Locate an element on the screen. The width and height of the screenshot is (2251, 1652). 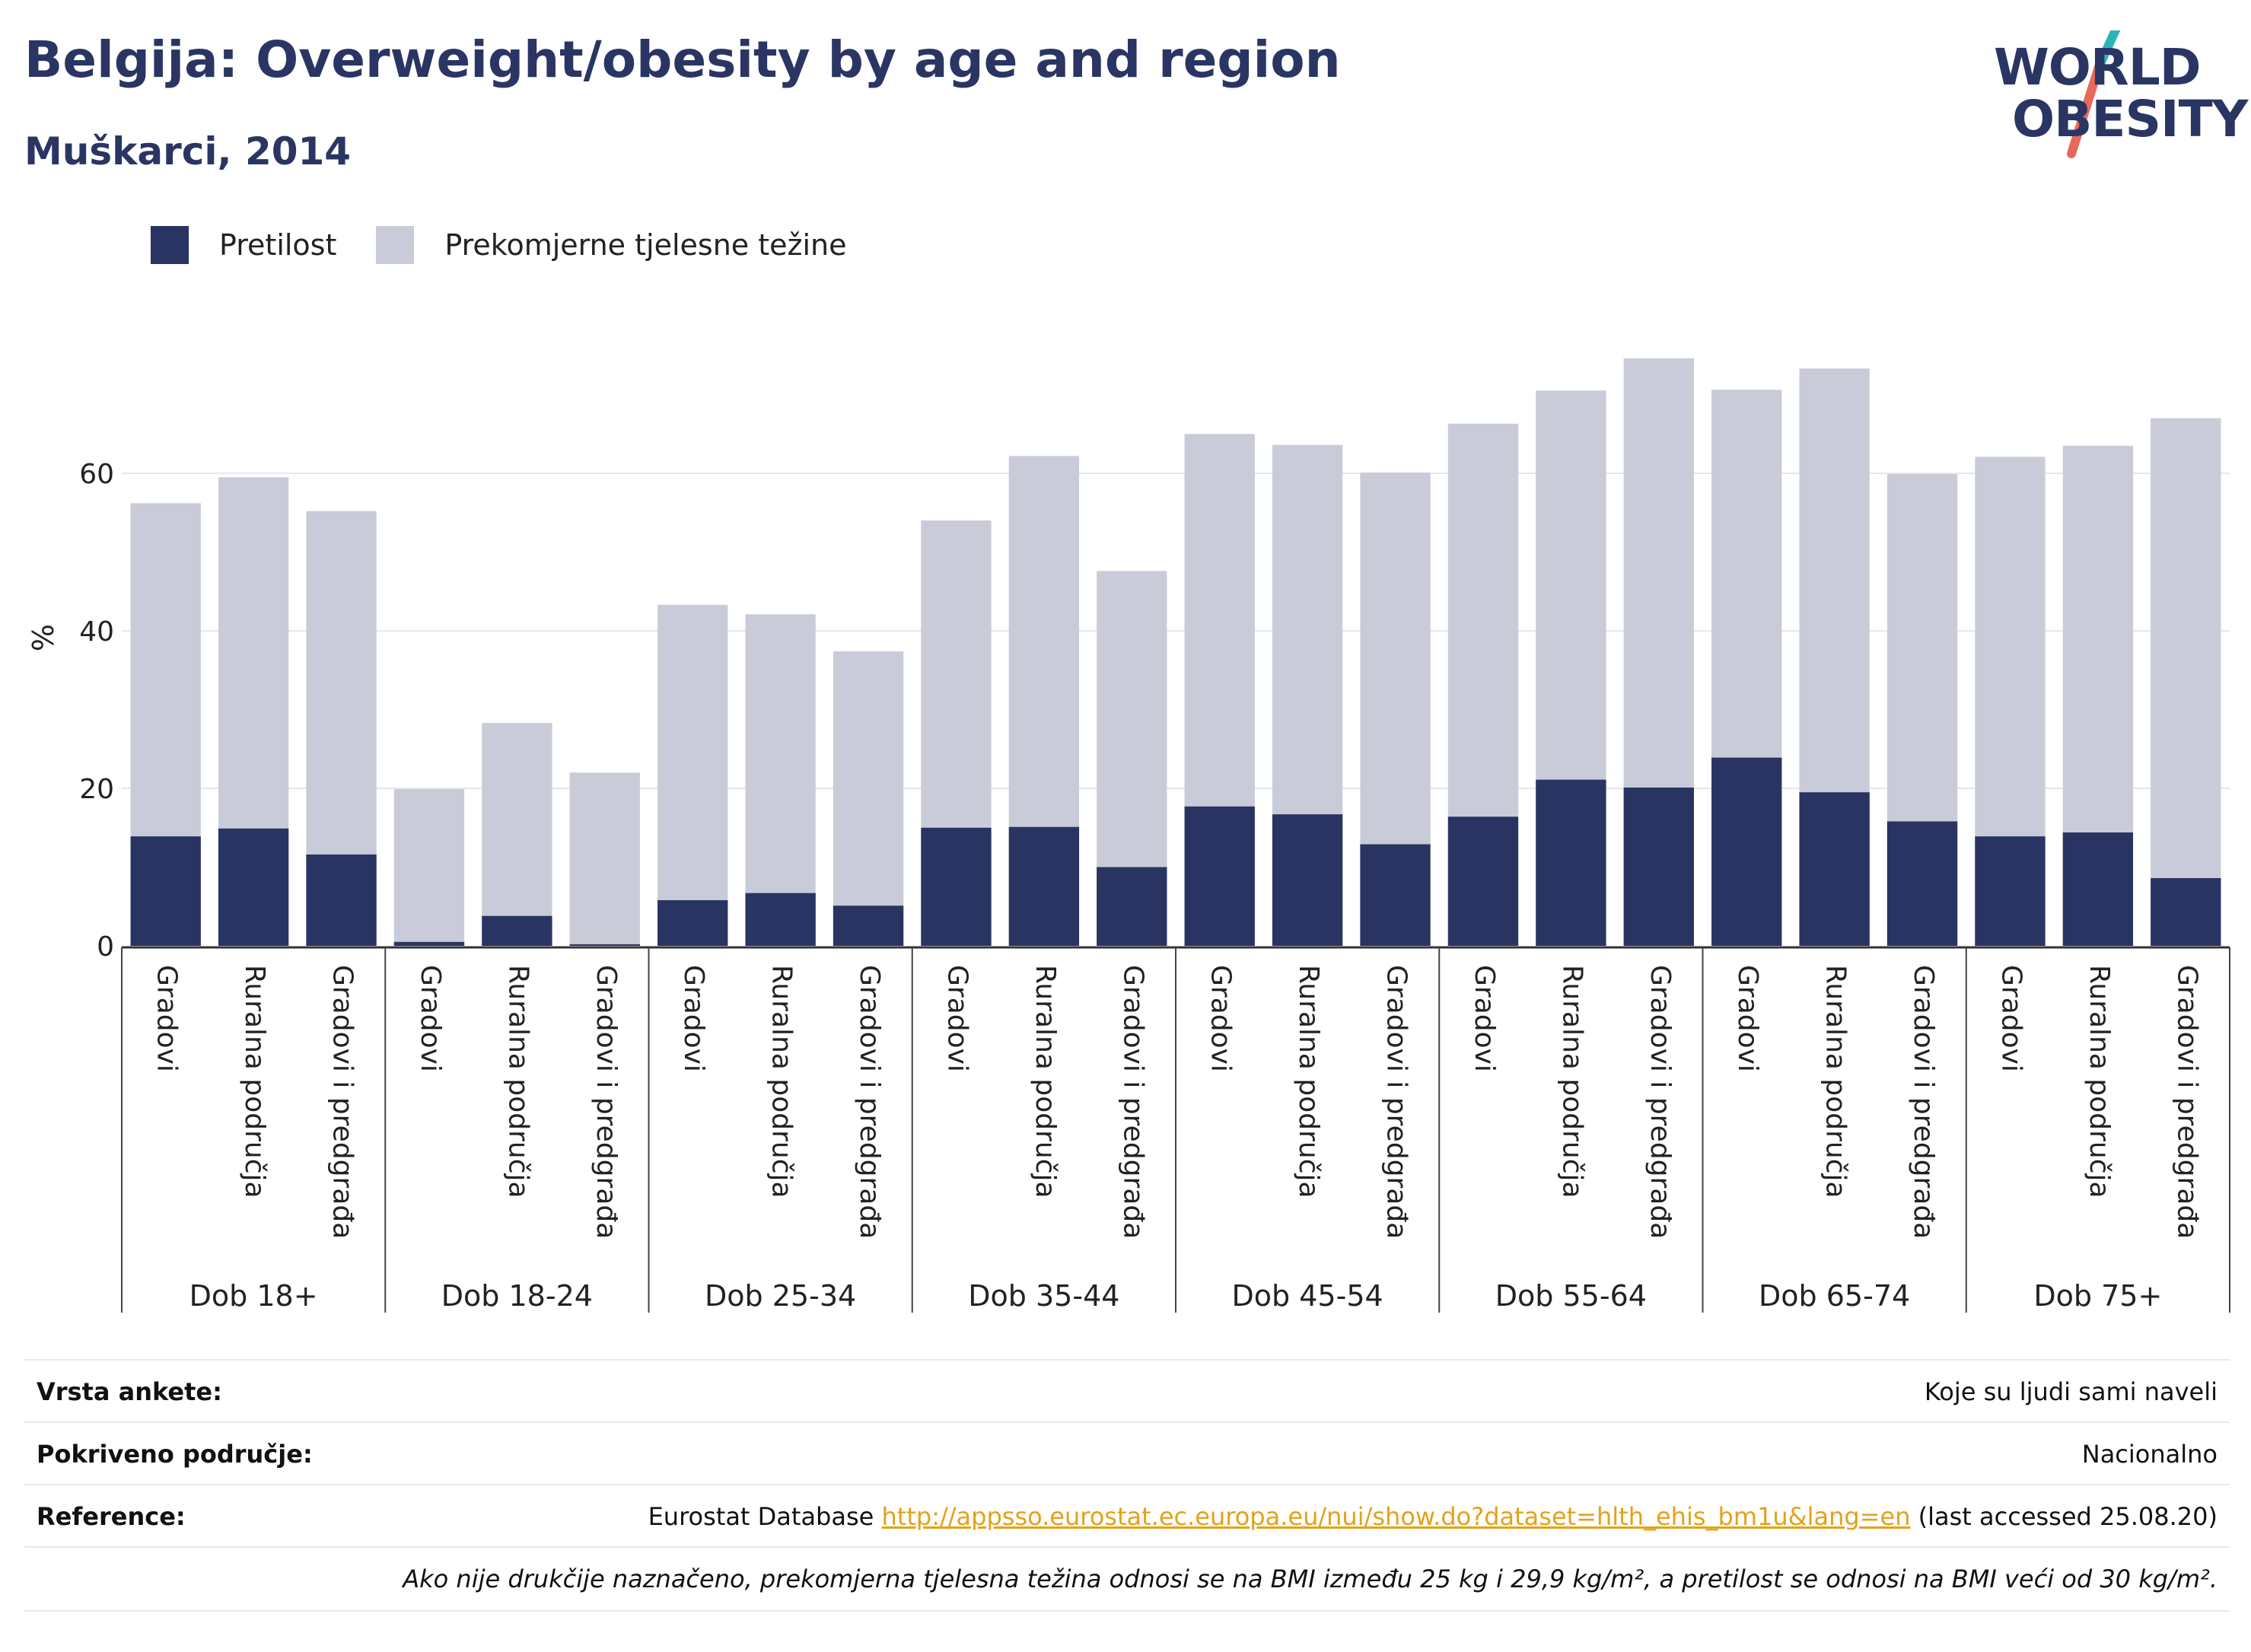
legend-swatch-obesity is located at coordinates (170, 245).